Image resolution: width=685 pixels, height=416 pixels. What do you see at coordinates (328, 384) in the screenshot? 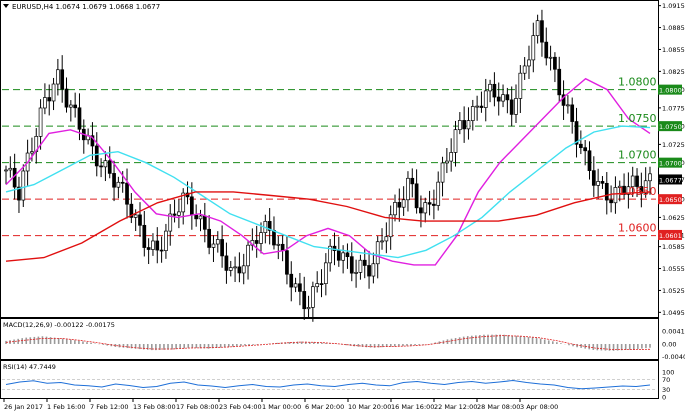
I see `rsi-line` at bounding box center [328, 384].